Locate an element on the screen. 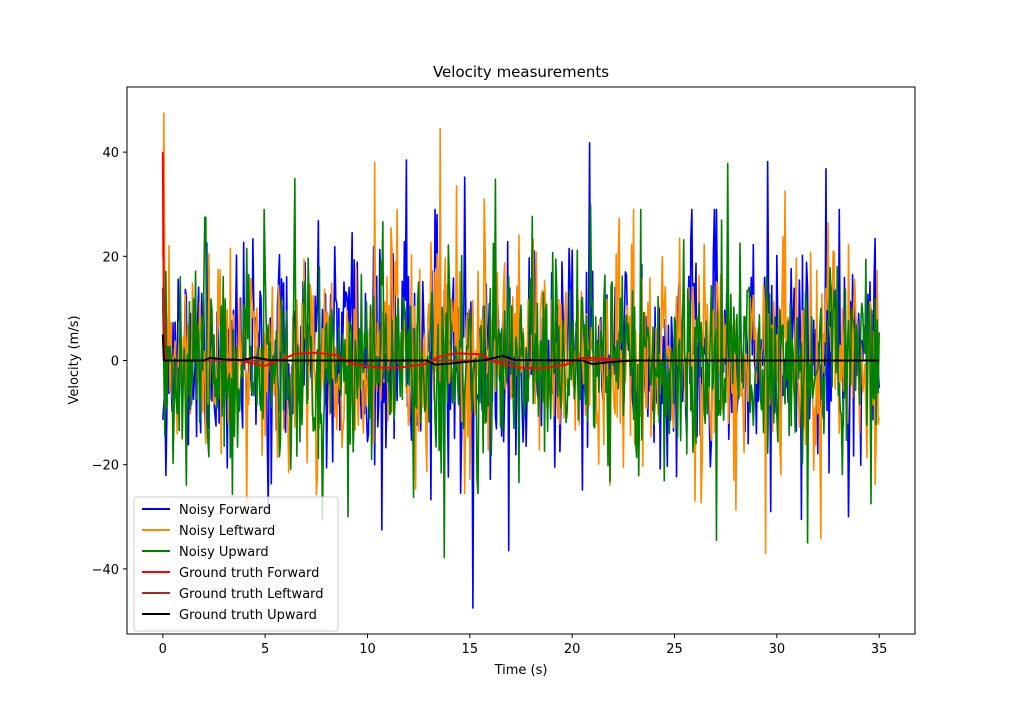  legend-box is located at coordinates (236, 564).